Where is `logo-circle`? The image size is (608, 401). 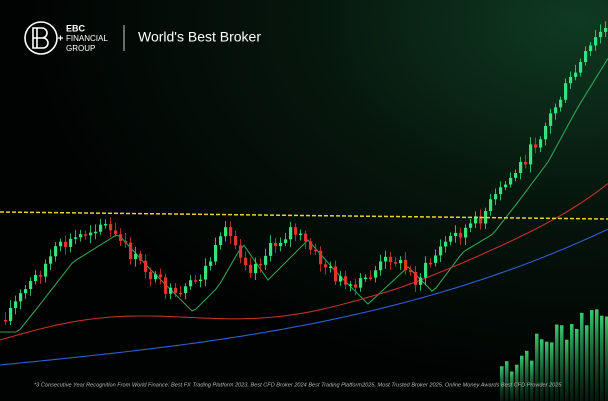
logo-circle is located at coordinates (41, 38).